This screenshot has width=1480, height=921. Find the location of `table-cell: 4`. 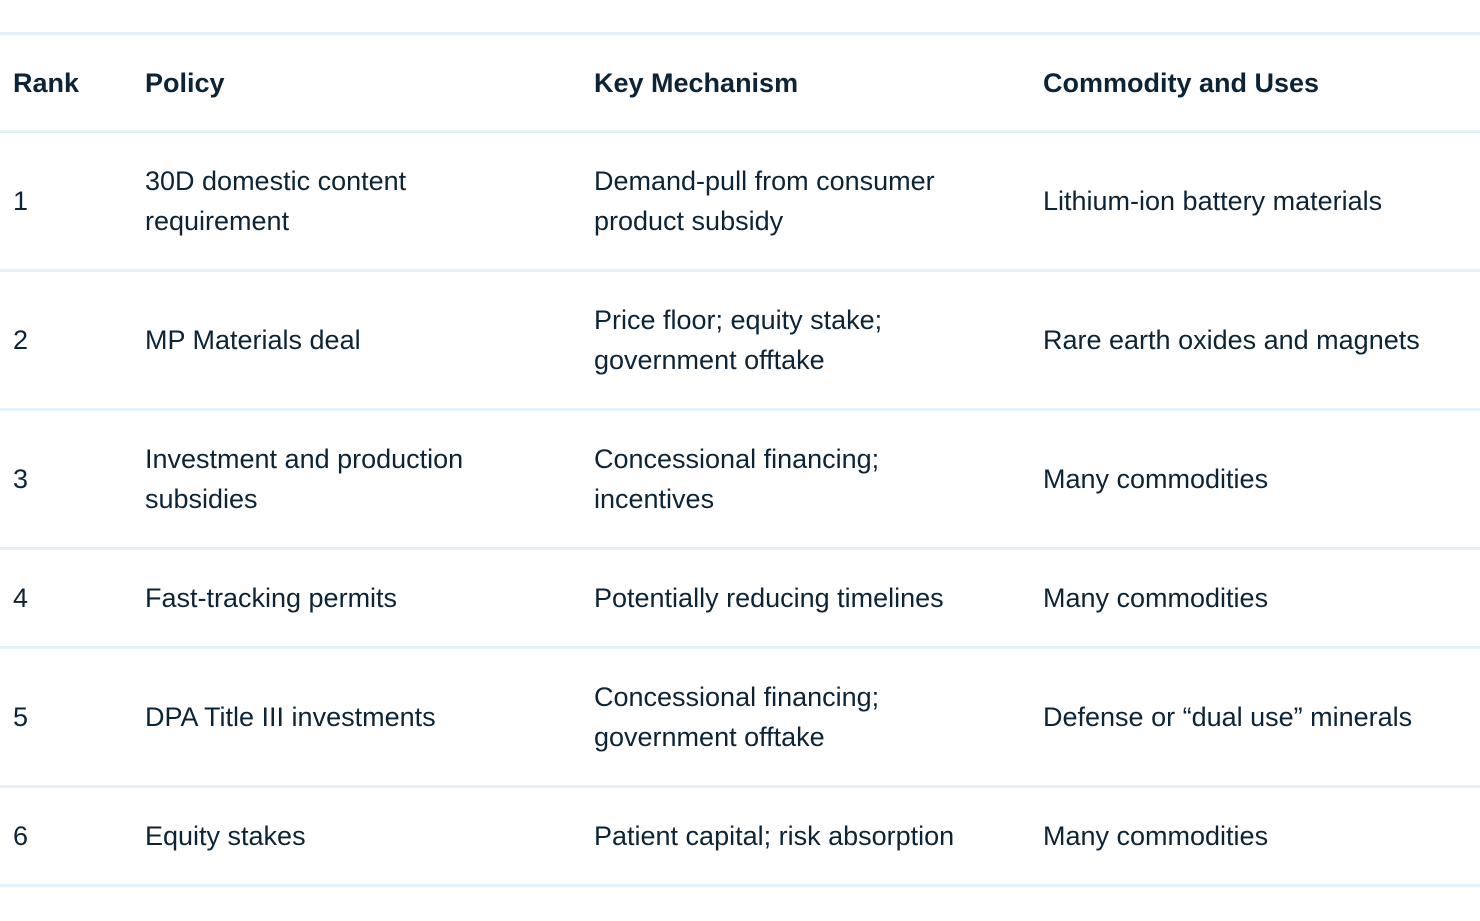

table-cell: 4 is located at coordinates (66, 598).